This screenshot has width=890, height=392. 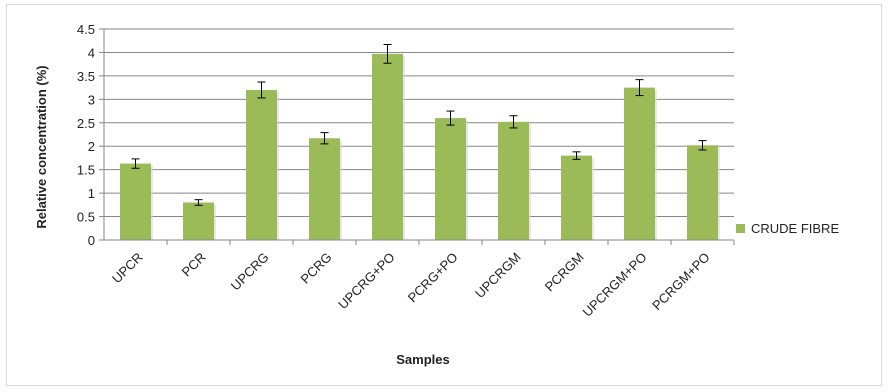 I want to click on x-tick-label: UPCRG+PO, so click(x=366, y=281).